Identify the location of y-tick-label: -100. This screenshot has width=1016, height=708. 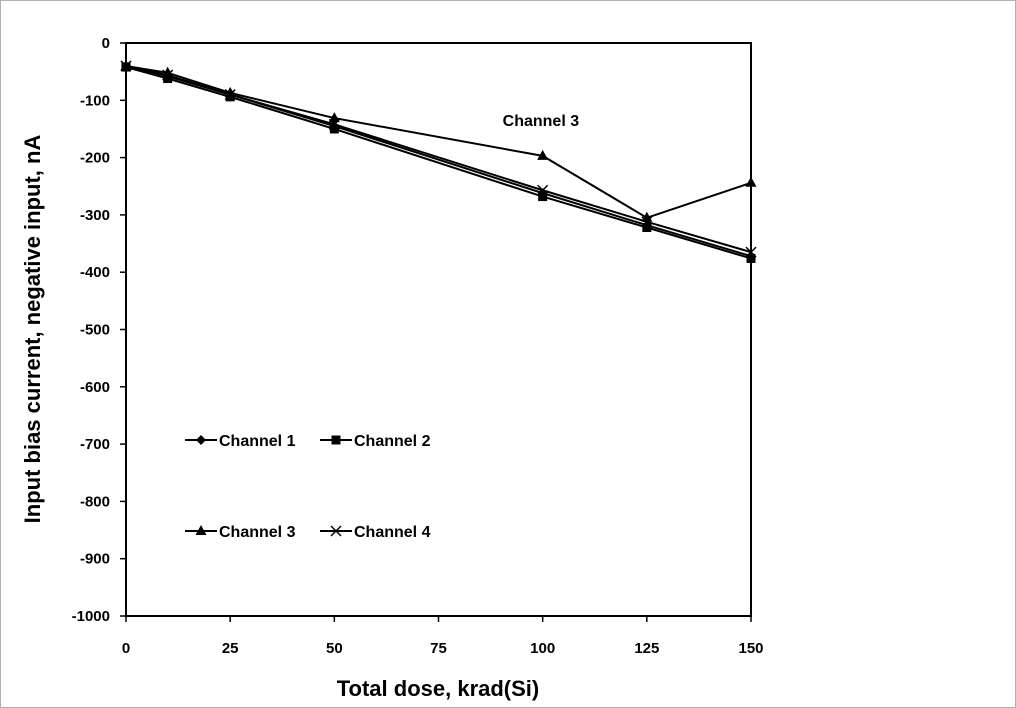
(95, 100).